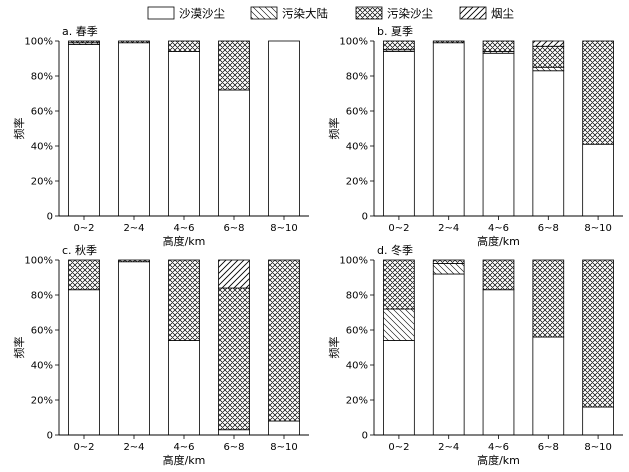 The height and width of the screenshot is (472, 629). What do you see at coordinates (502, 14) in the screenshot?
I see `legend-label-3: 烟尘` at bounding box center [502, 14].